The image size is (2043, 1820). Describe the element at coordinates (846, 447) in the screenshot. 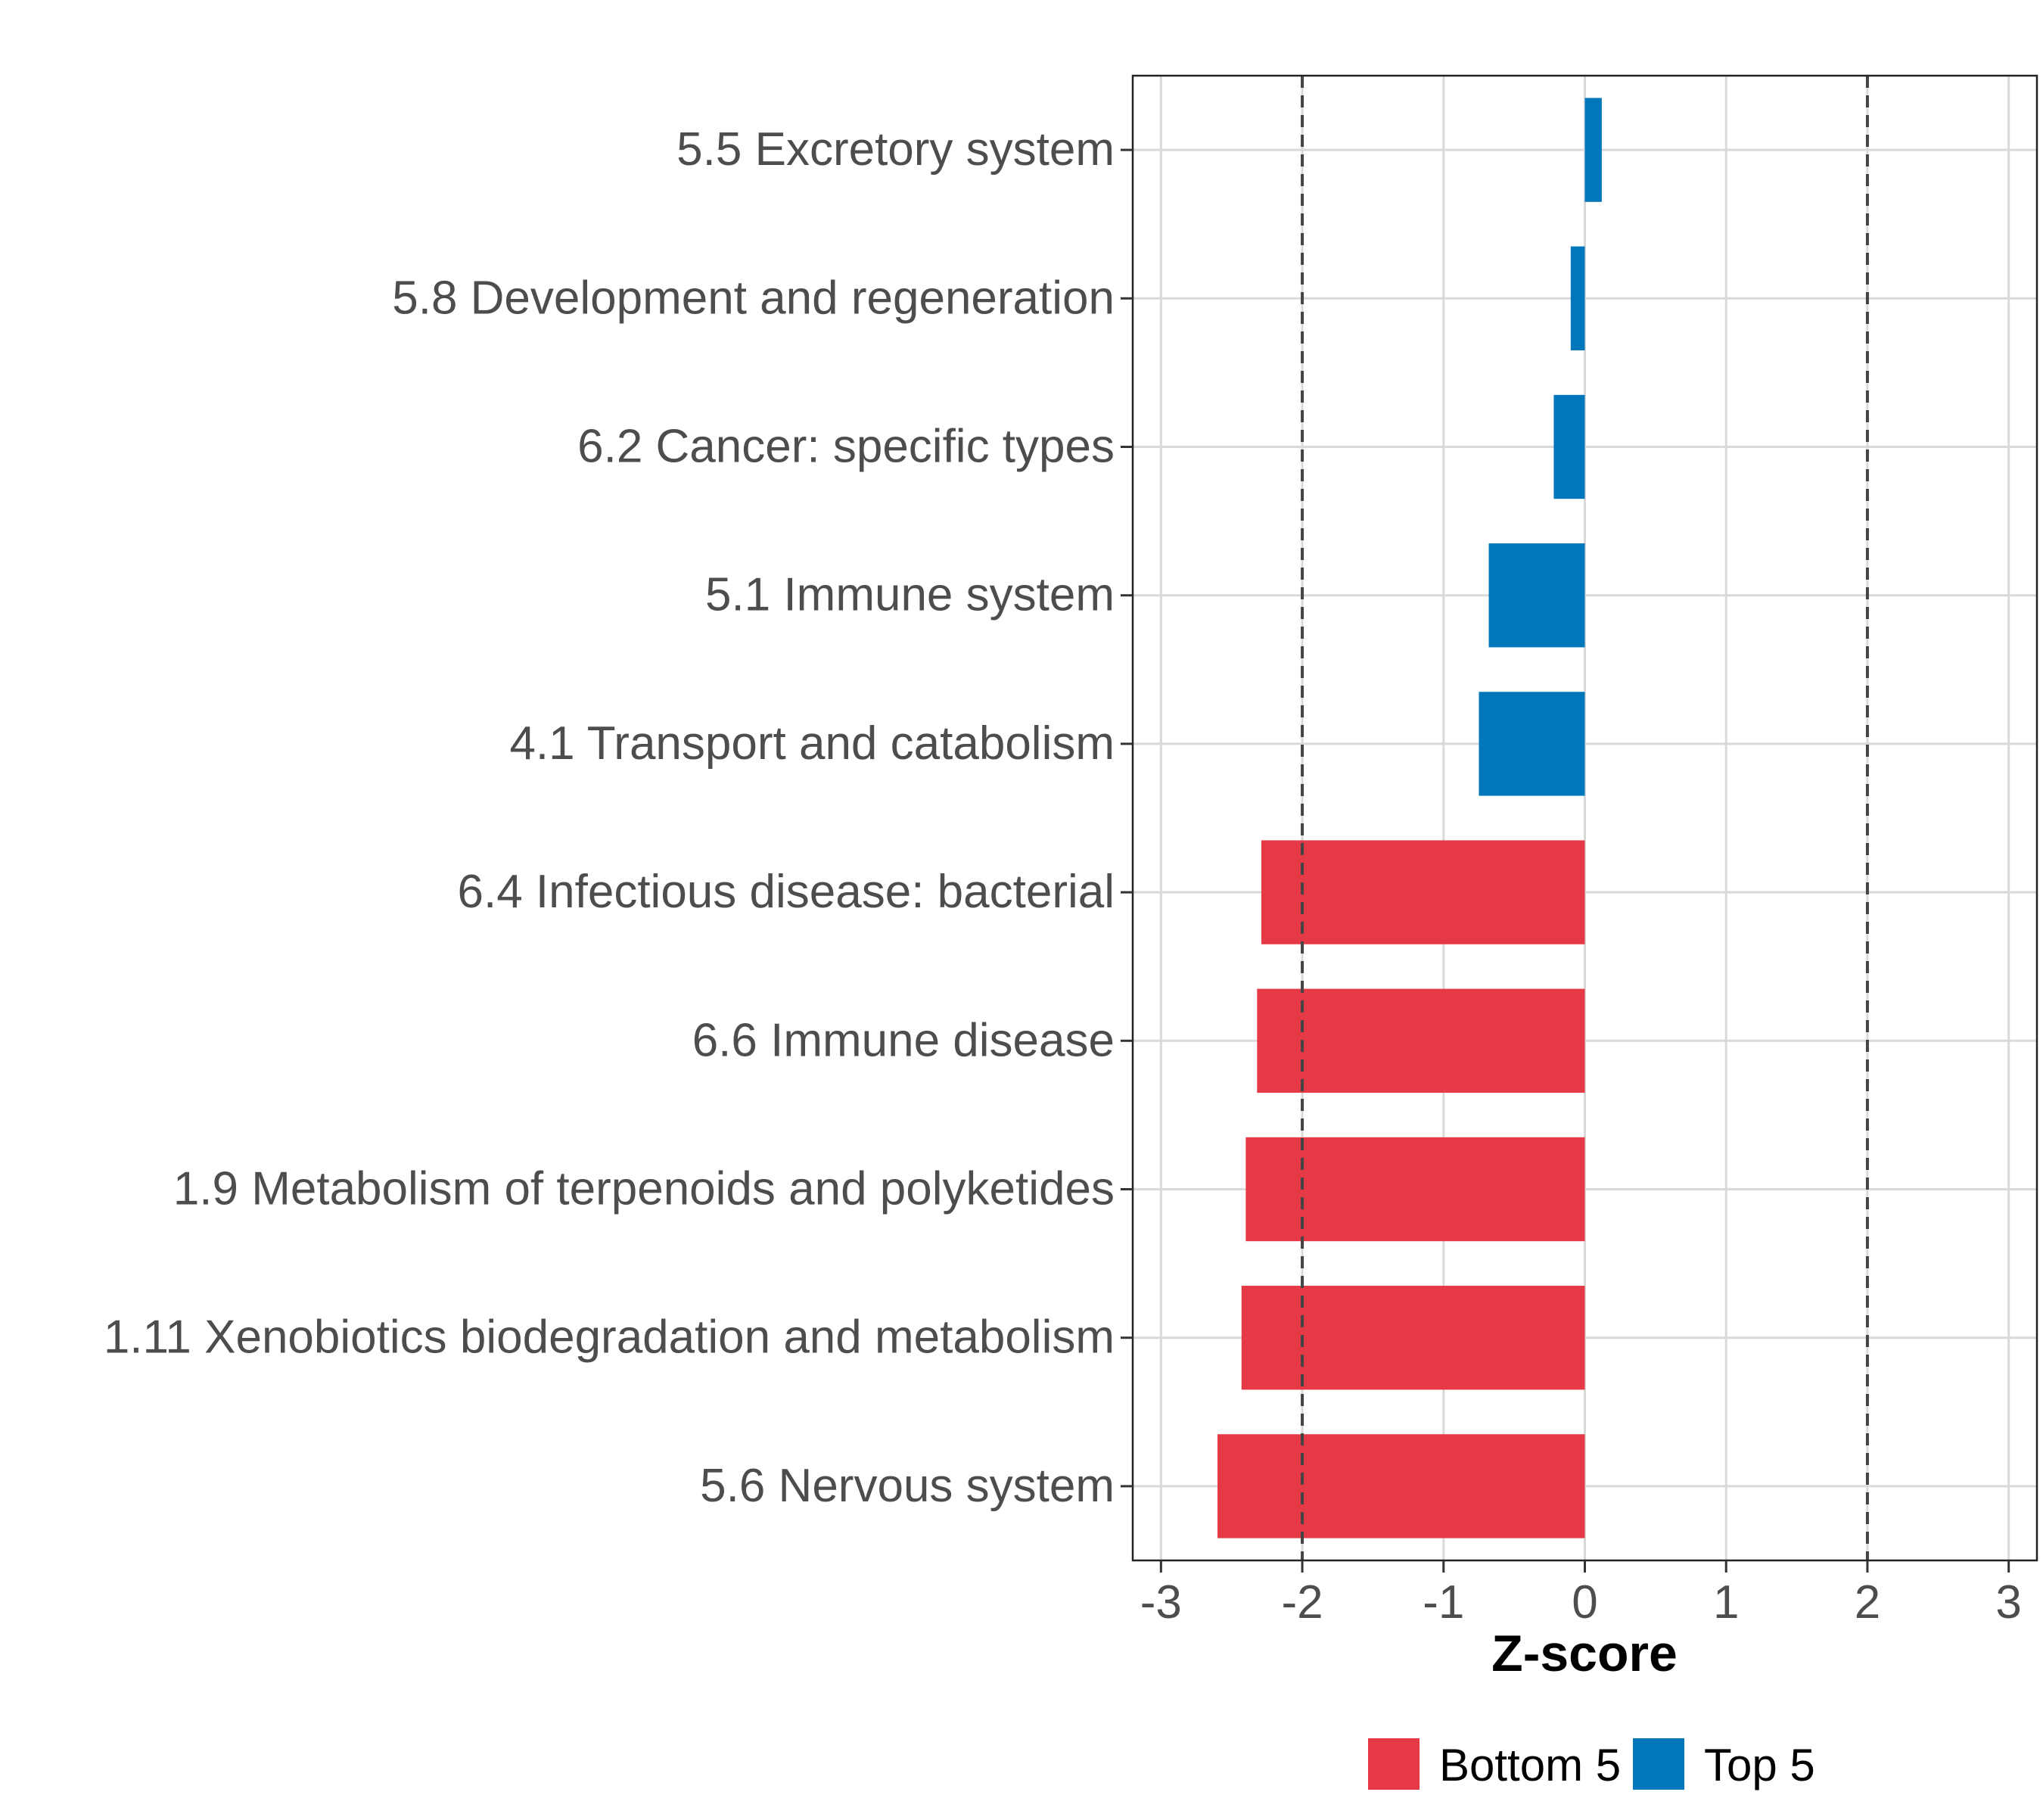

I see `y-tick-label-2: 6.2 Cancer: specific types` at that location.